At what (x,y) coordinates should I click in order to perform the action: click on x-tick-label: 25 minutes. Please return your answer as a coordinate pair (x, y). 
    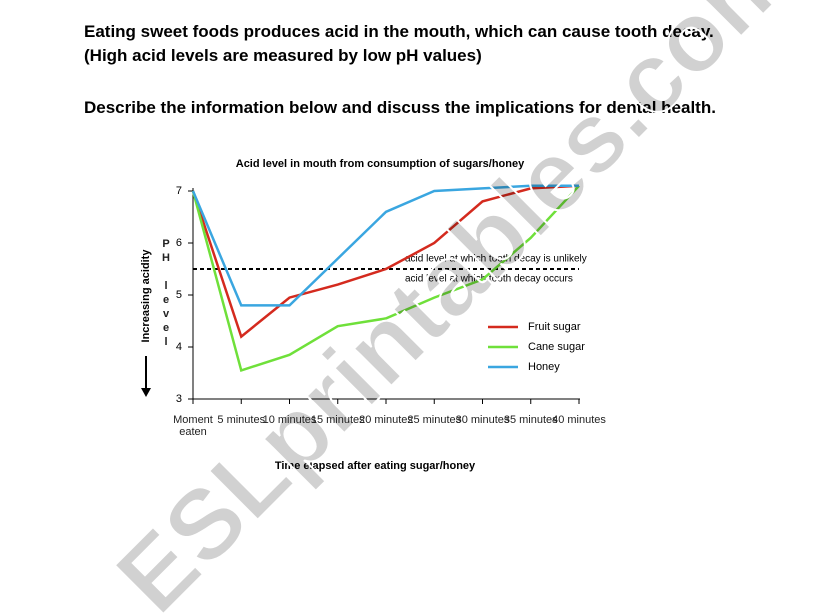
    Looking at the image, I should click on (434, 420).